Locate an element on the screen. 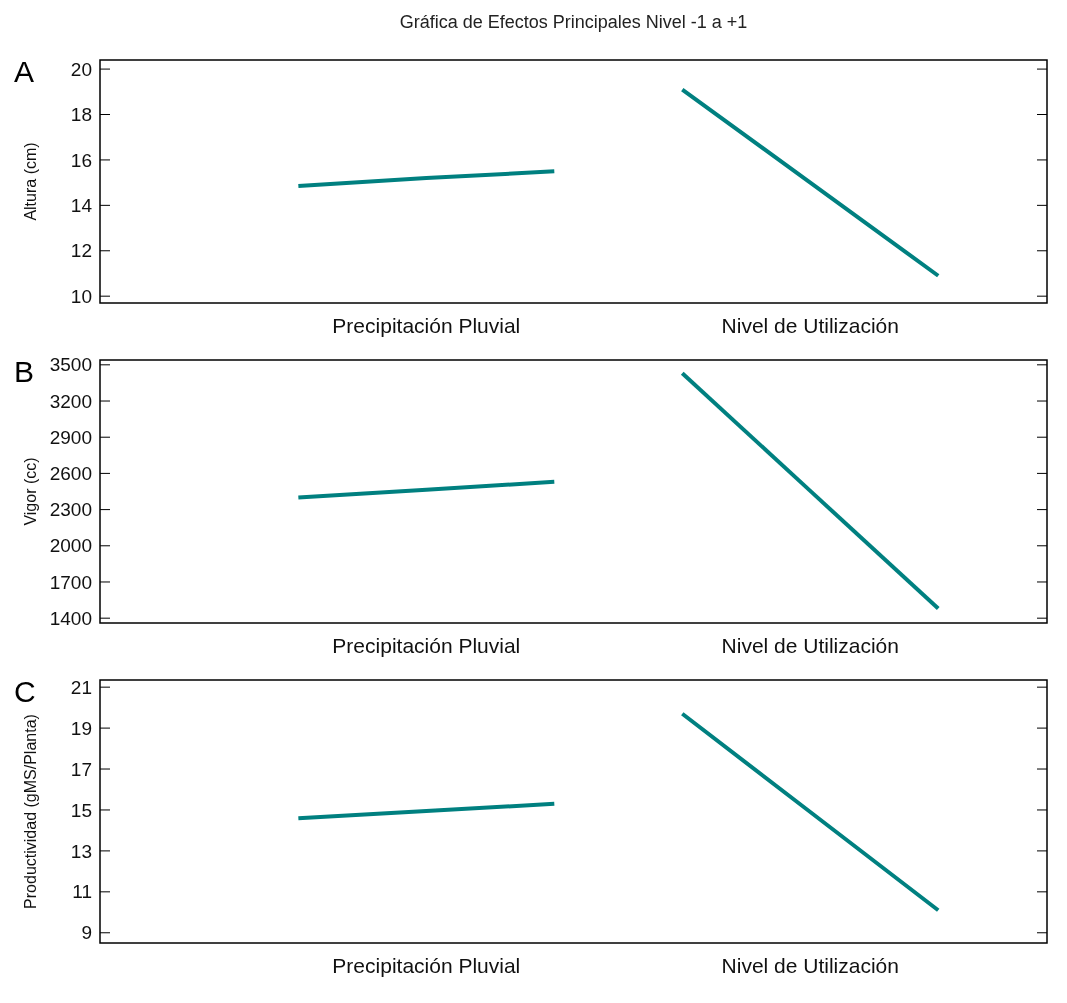 Image resolution: width=1067 pixels, height=1003 pixels. y-tick-label: 2600 is located at coordinates (70, 474).